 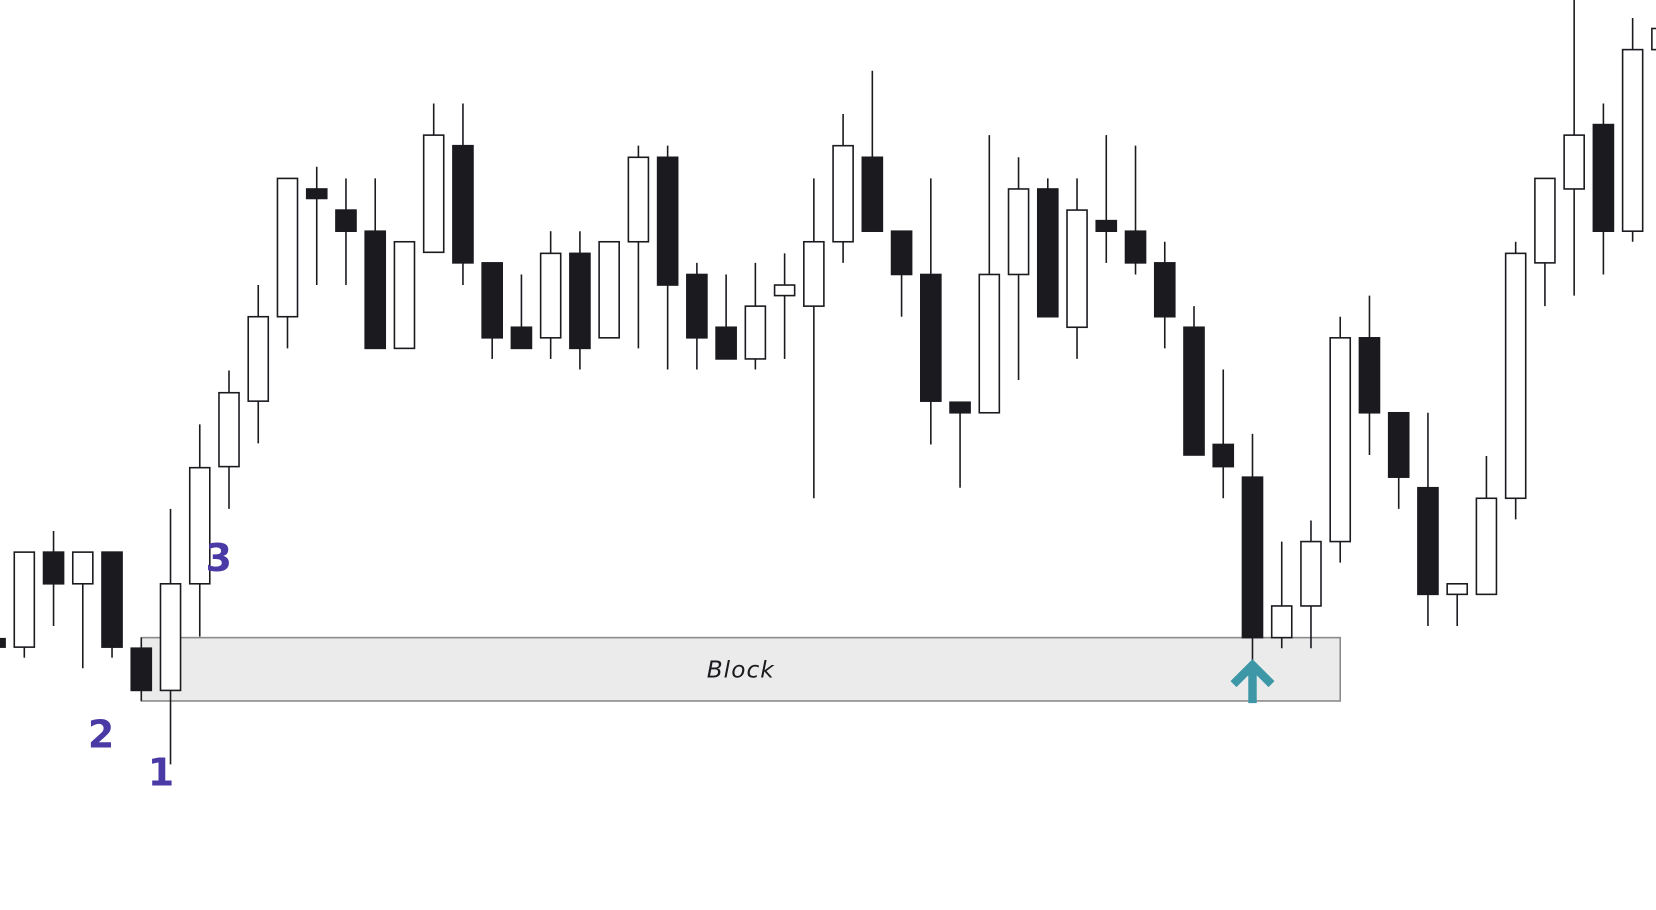 I want to click on zone, so click(x=741, y=669).